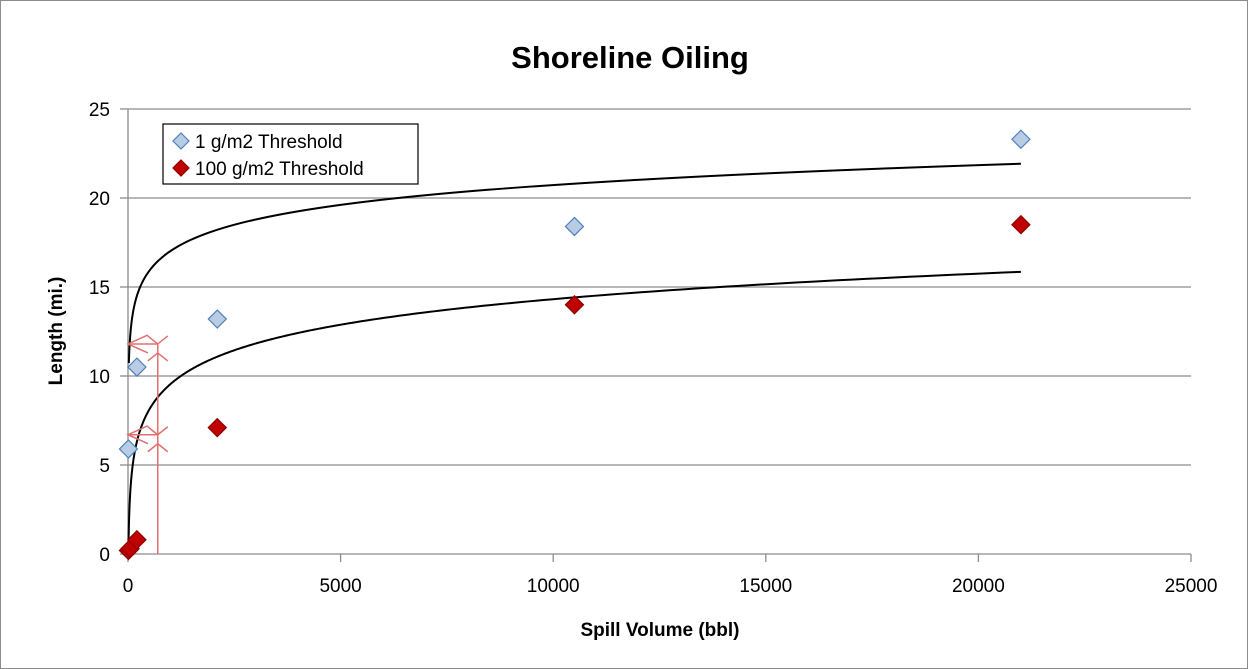 This screenshot has height=669, width=1248. Describe the element at coordinates (279, 169) in the screenshot. I see `legend-label-2: 100 g/m2 Threshold` at that location.